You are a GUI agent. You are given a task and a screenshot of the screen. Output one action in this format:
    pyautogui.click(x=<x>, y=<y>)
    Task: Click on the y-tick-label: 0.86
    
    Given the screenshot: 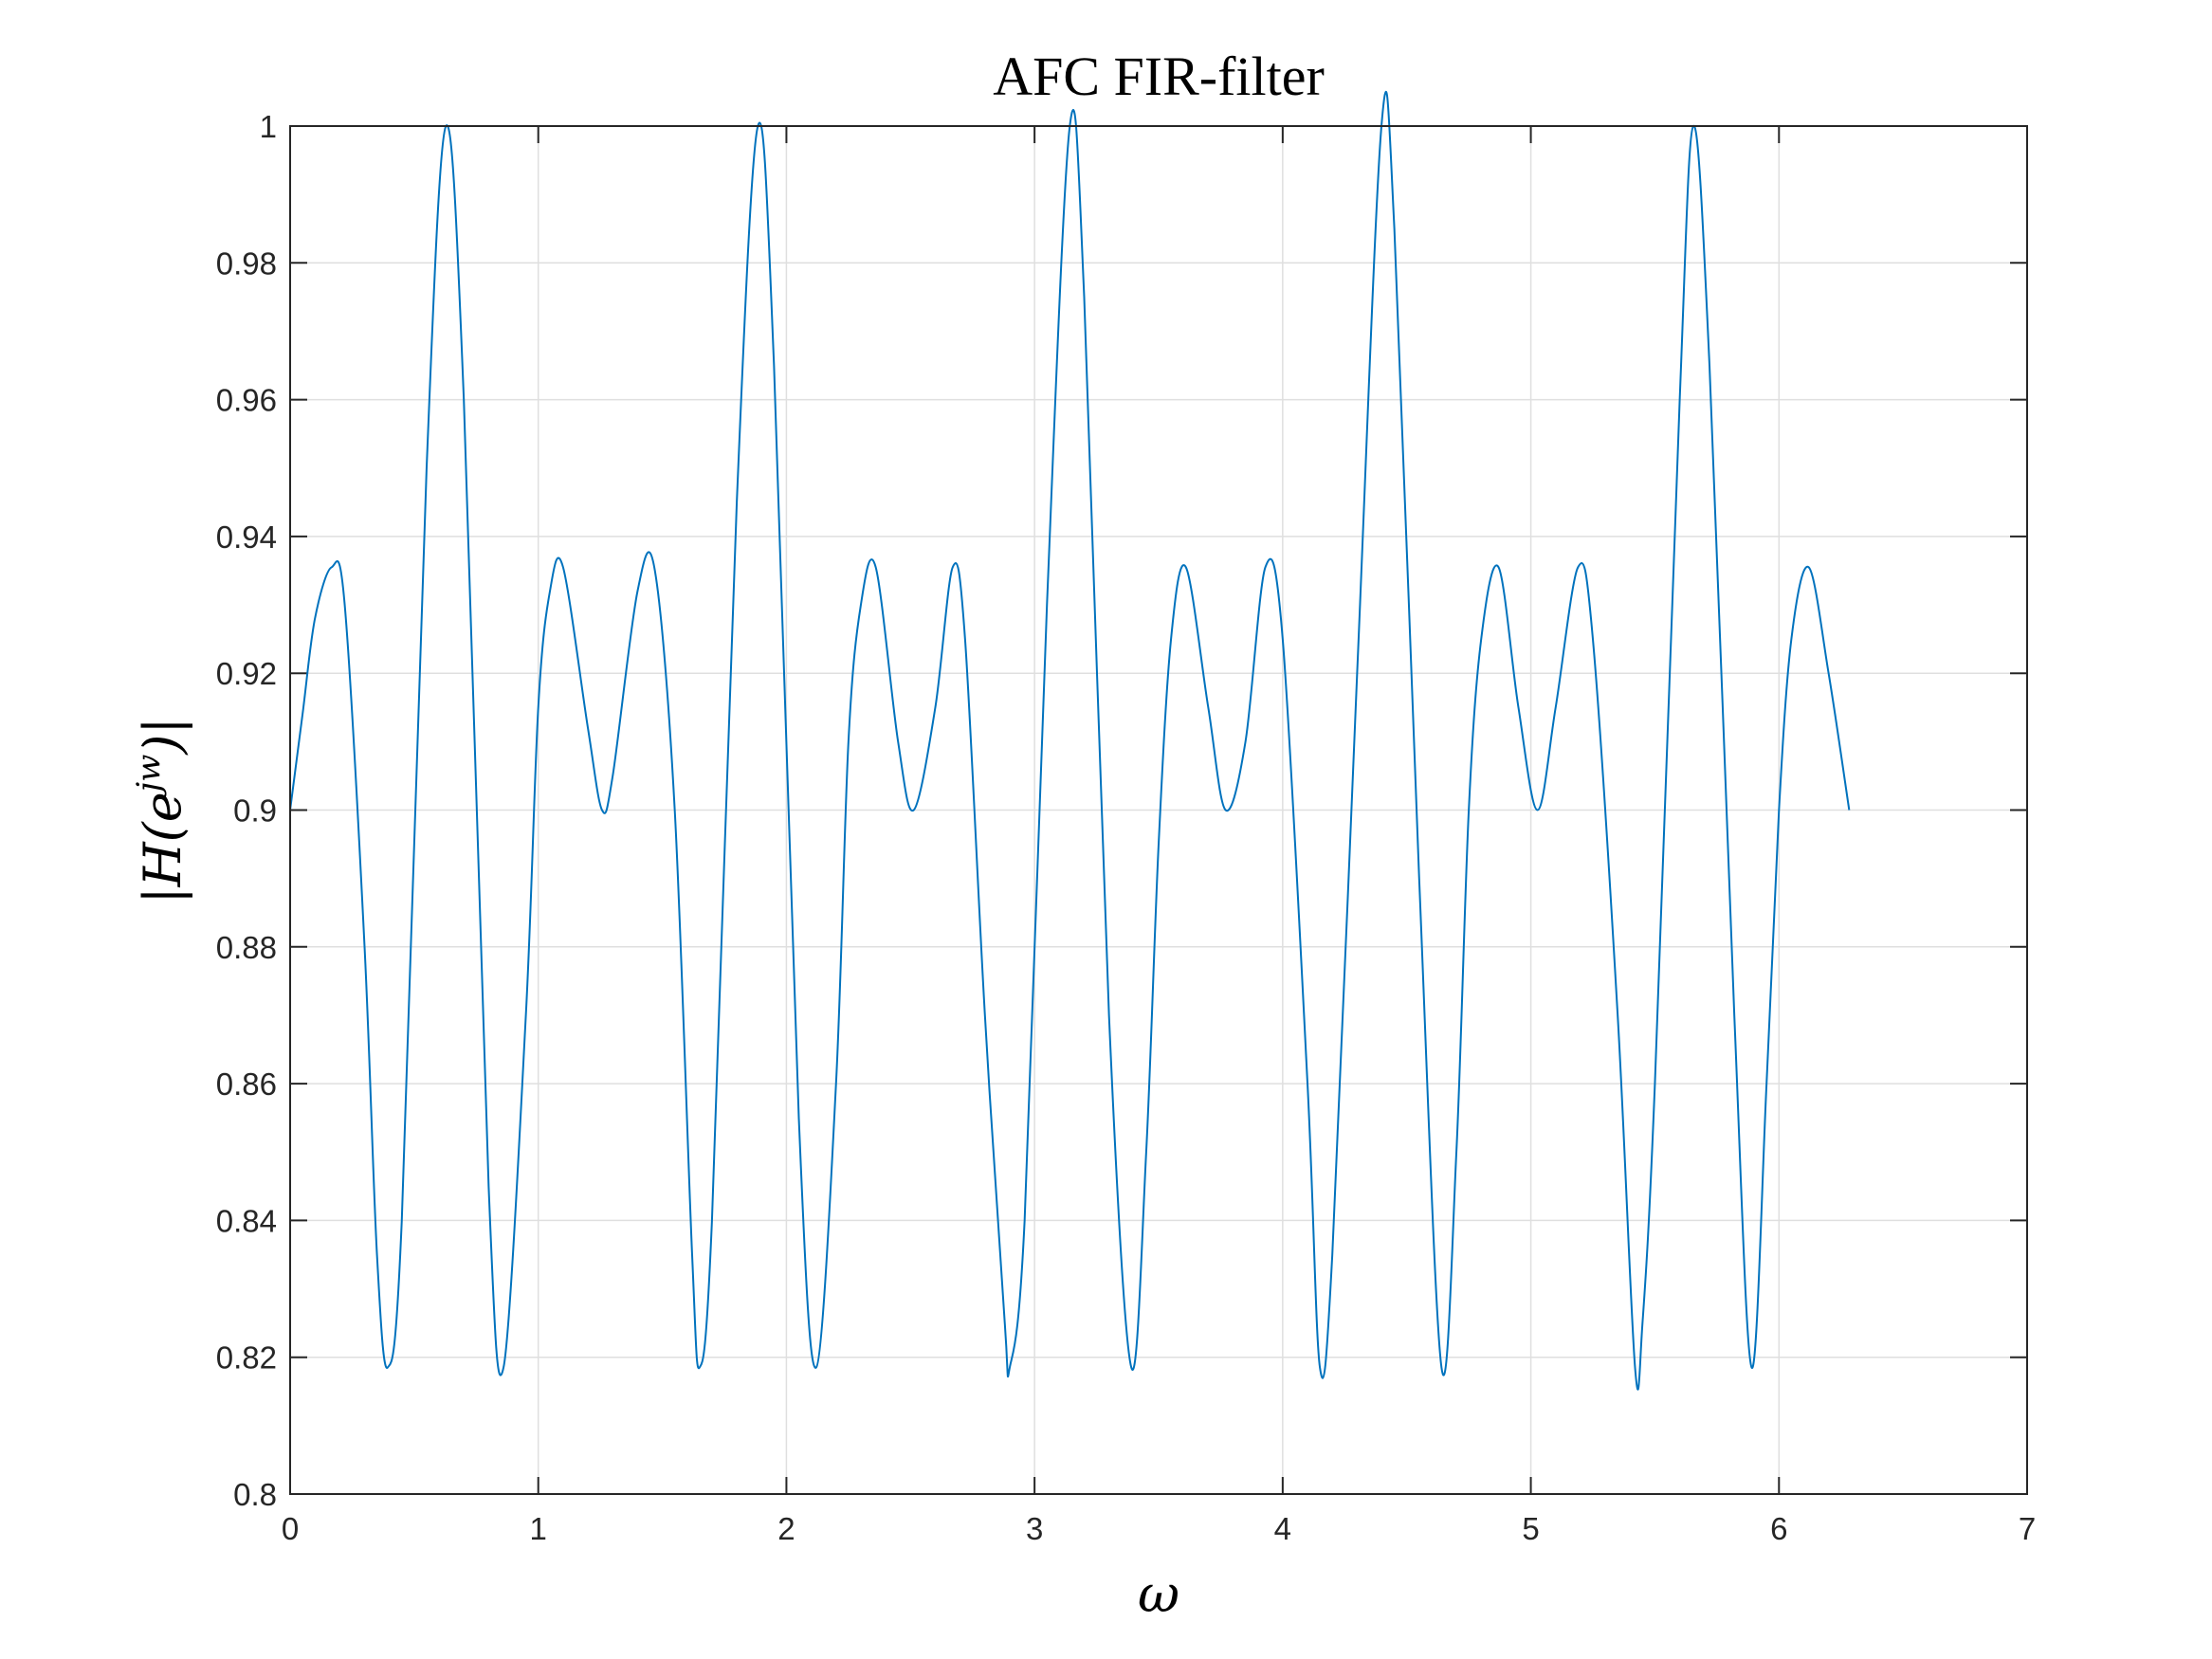 What is the action you would take?
    pyautogui.click(x=246, y=1084)
    